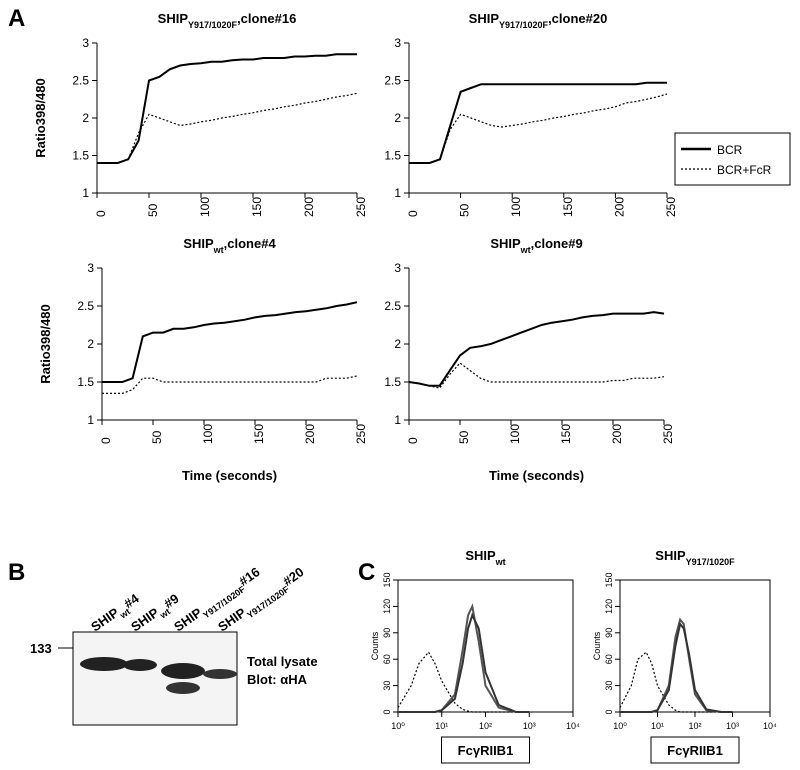  I want to click on panel-label: A, so click(16, 18).